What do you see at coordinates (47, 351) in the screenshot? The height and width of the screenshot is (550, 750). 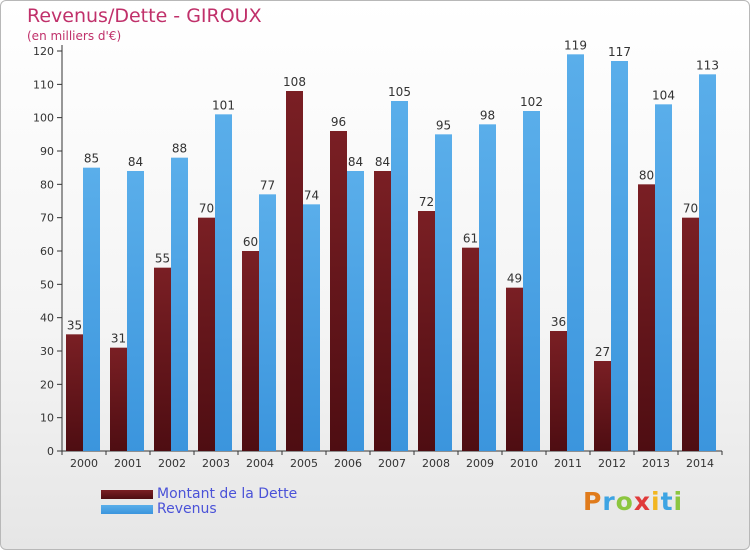 I see `y-tick-label: 30` at bounding box center [47, 351].